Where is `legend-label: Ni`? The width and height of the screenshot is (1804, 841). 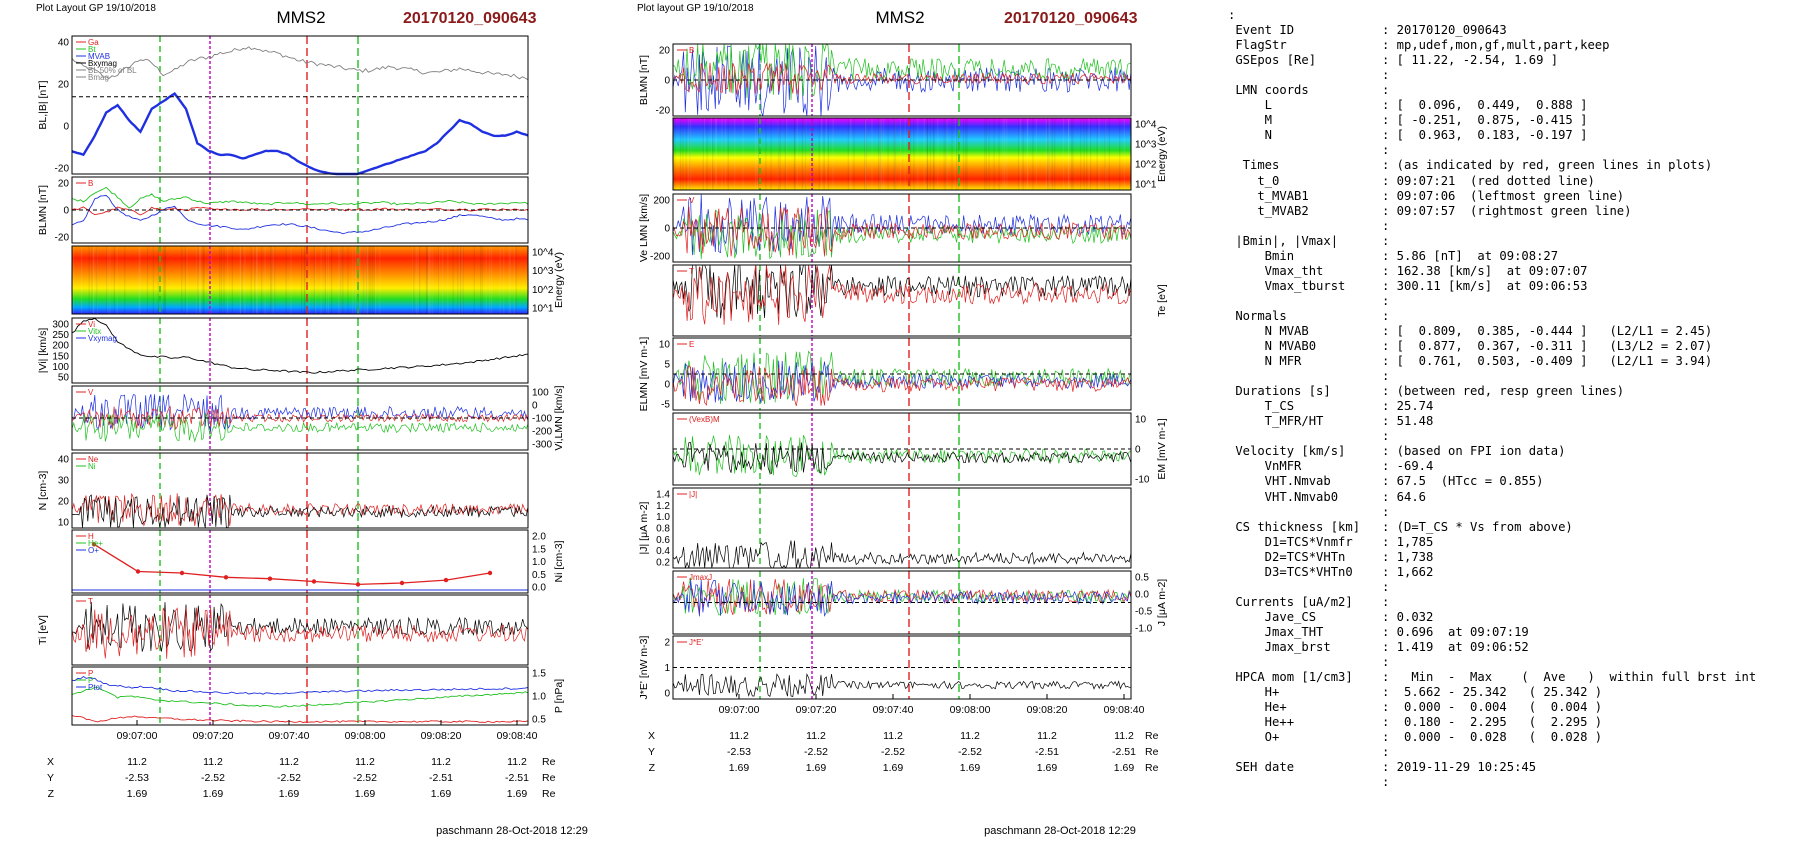
legend-label: Ni is located at coordinates (92, 466).